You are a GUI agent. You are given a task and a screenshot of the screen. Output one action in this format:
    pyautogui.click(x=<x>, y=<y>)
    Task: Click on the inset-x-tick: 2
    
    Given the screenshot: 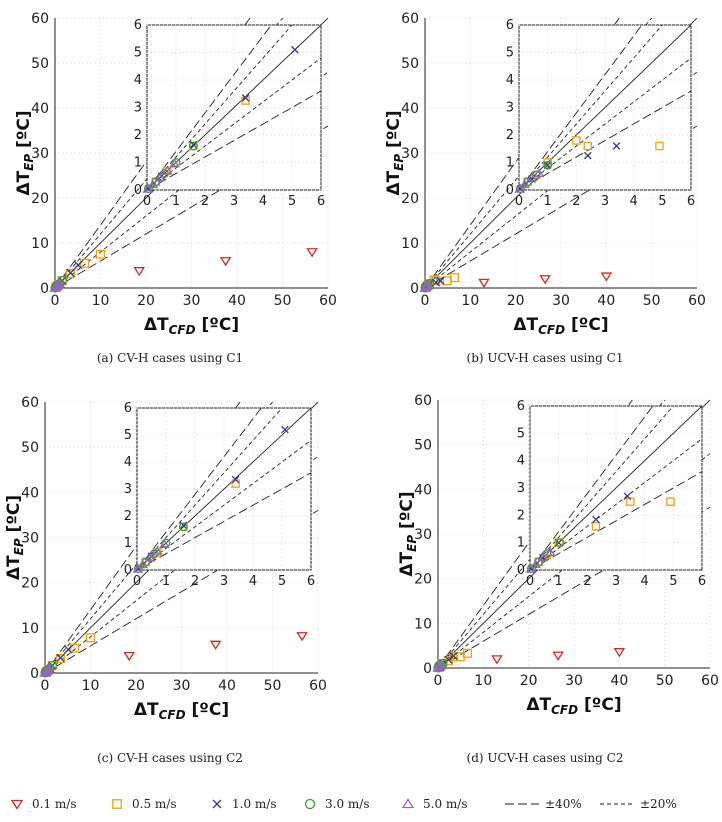 What is the action you would take?
    pyautogui.click(x=576, y=201)
    